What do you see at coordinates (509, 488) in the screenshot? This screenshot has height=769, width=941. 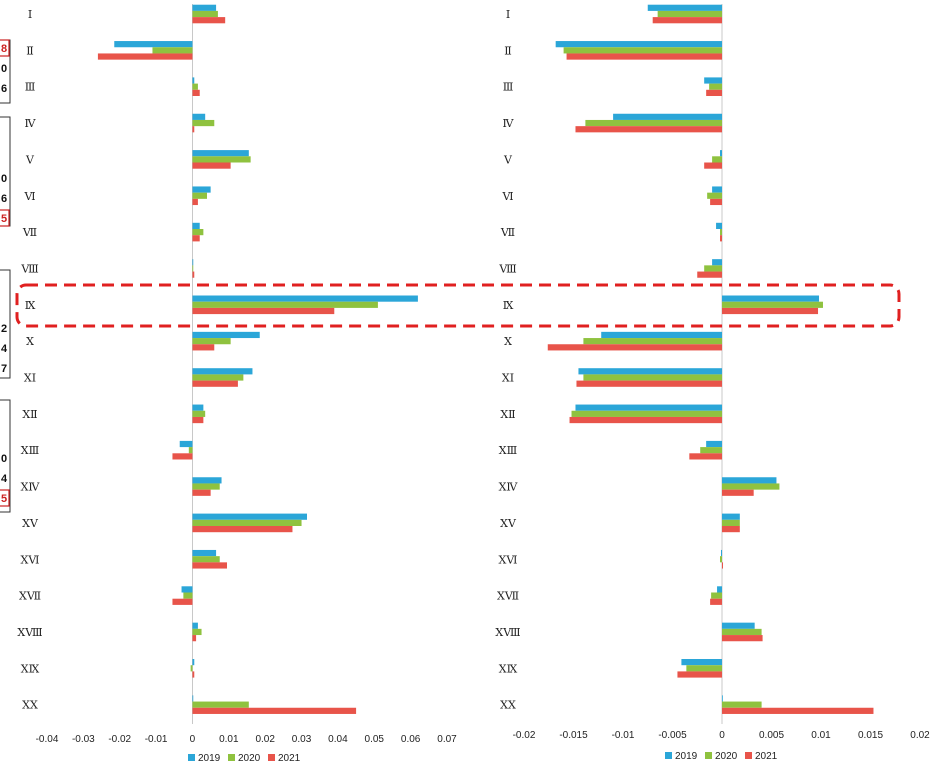 I see `category-label: ⅩⅣ` at bounding box center [509, 488].